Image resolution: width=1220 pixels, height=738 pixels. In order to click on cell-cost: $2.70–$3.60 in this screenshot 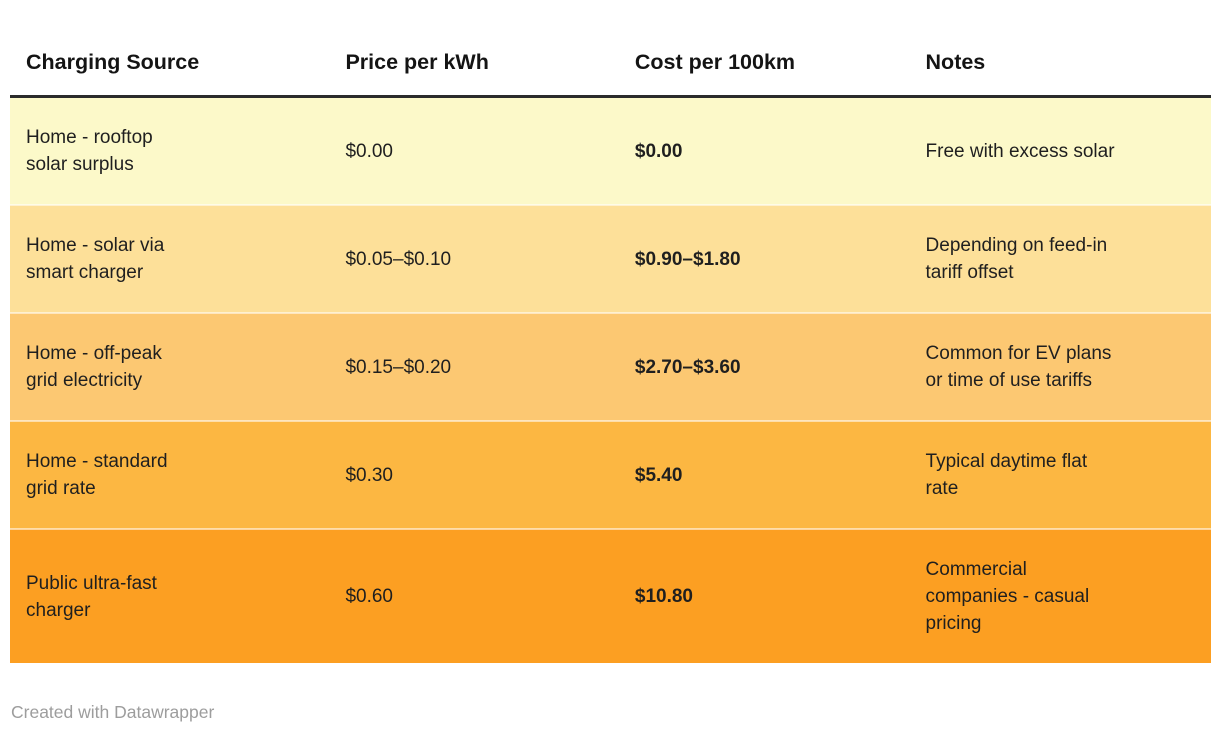, I will do `click(764, 366)`.